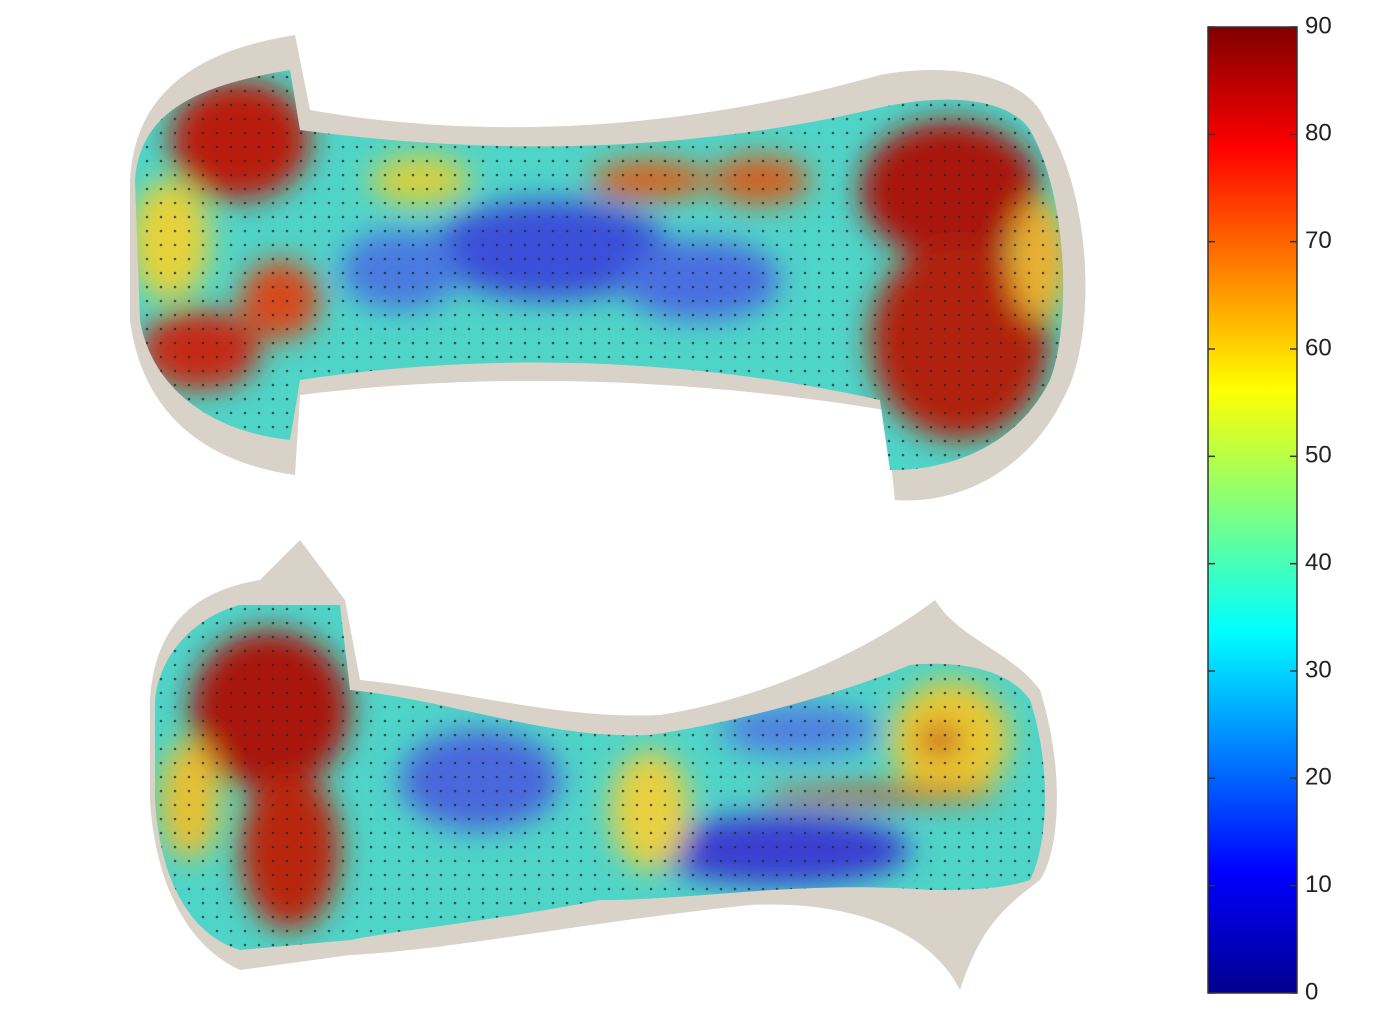 The image size is (1400, 1020). Describe the element at coordinates (1318, 133) in the screenshot. I see `colorbar-tick-label: 80` at that location.